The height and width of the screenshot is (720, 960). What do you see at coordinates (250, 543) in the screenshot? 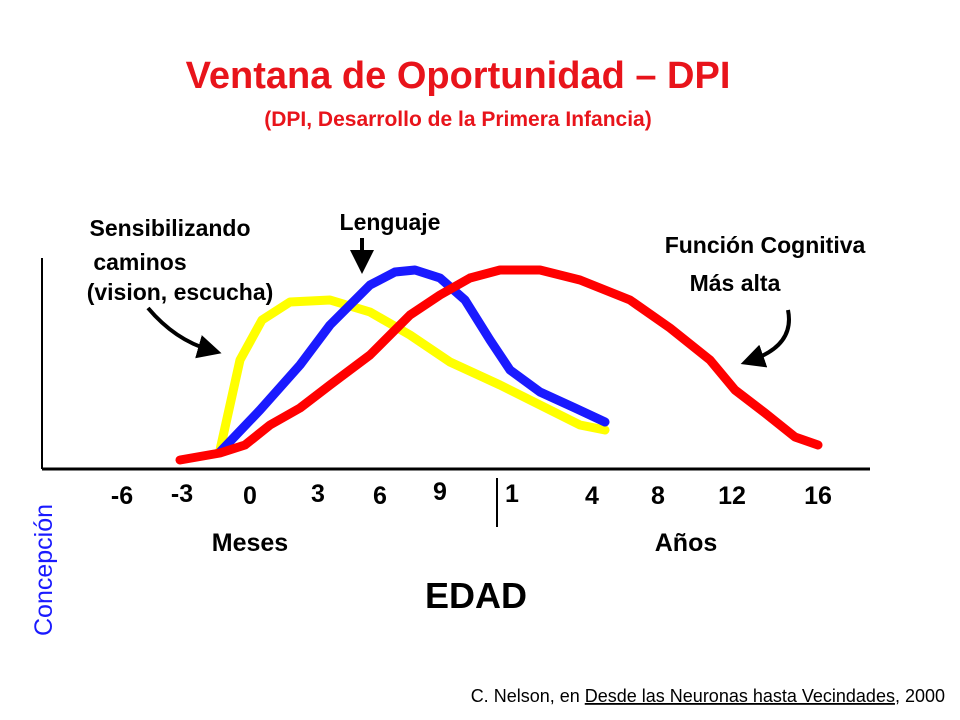
I see `axis-label: Meses` at bounding box center [250, 543].